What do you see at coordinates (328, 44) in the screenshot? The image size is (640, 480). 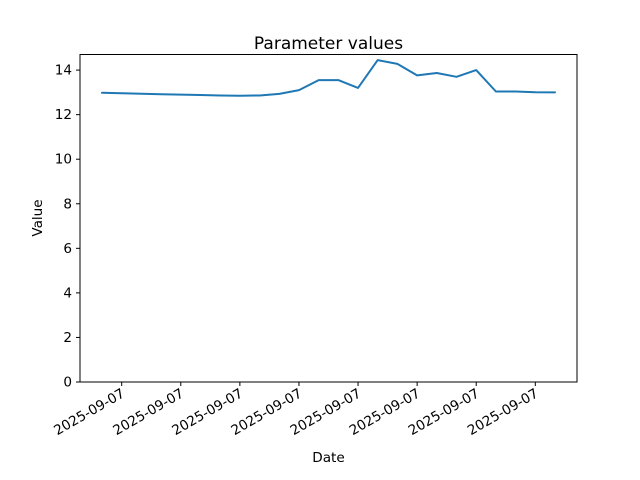 I see `chart-title: Parameter values` at bounding box center [328, 44].